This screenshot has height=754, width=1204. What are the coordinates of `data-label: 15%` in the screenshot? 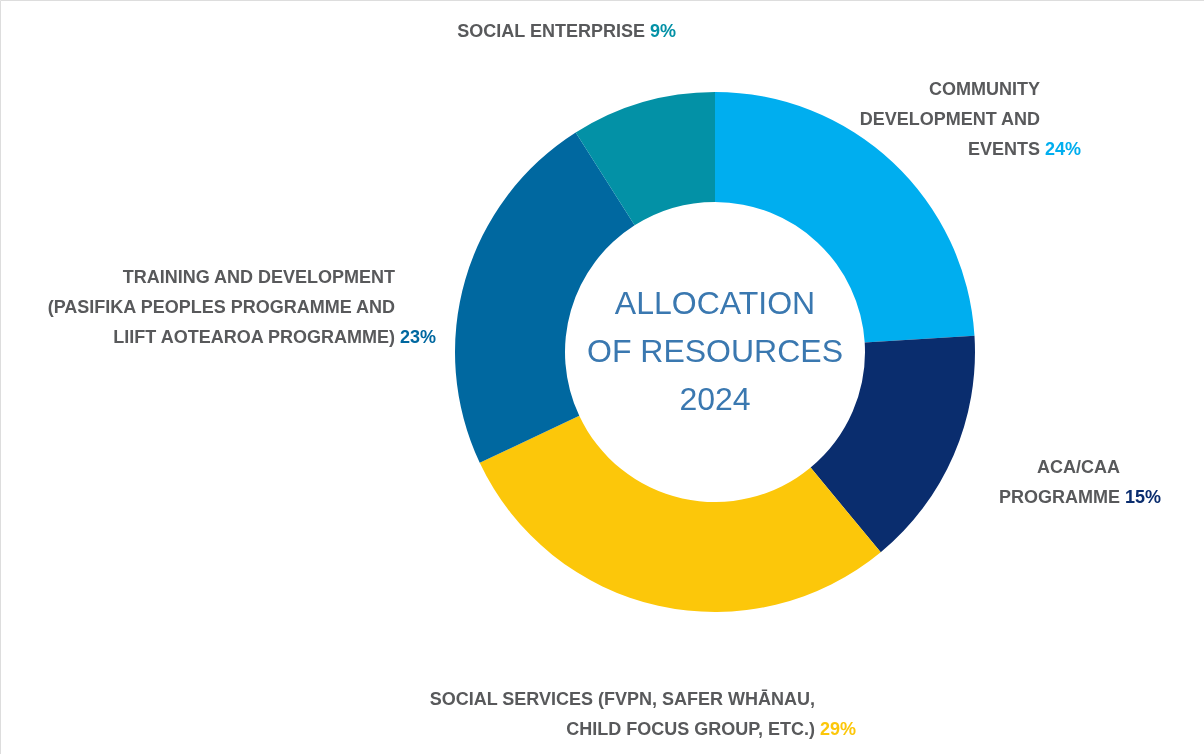 It's located at (1143, 497).